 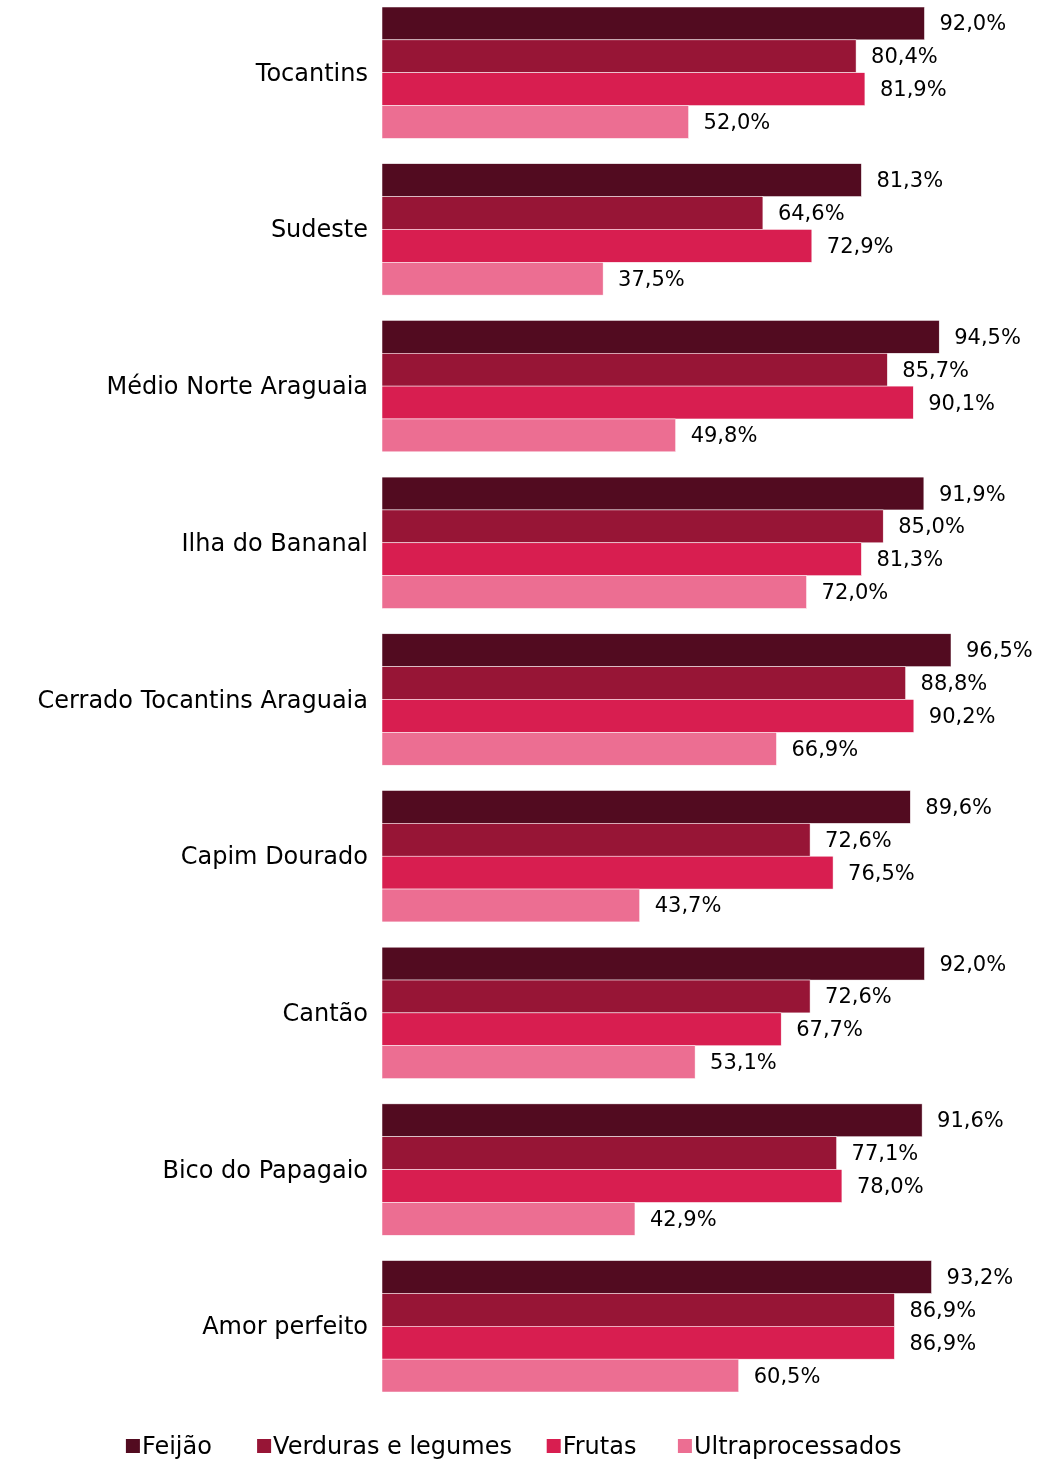 What do you see at coordinates (724, 435) in the screenshot?
I see `data-label: 49,8%` at bounding box center [724, 435].